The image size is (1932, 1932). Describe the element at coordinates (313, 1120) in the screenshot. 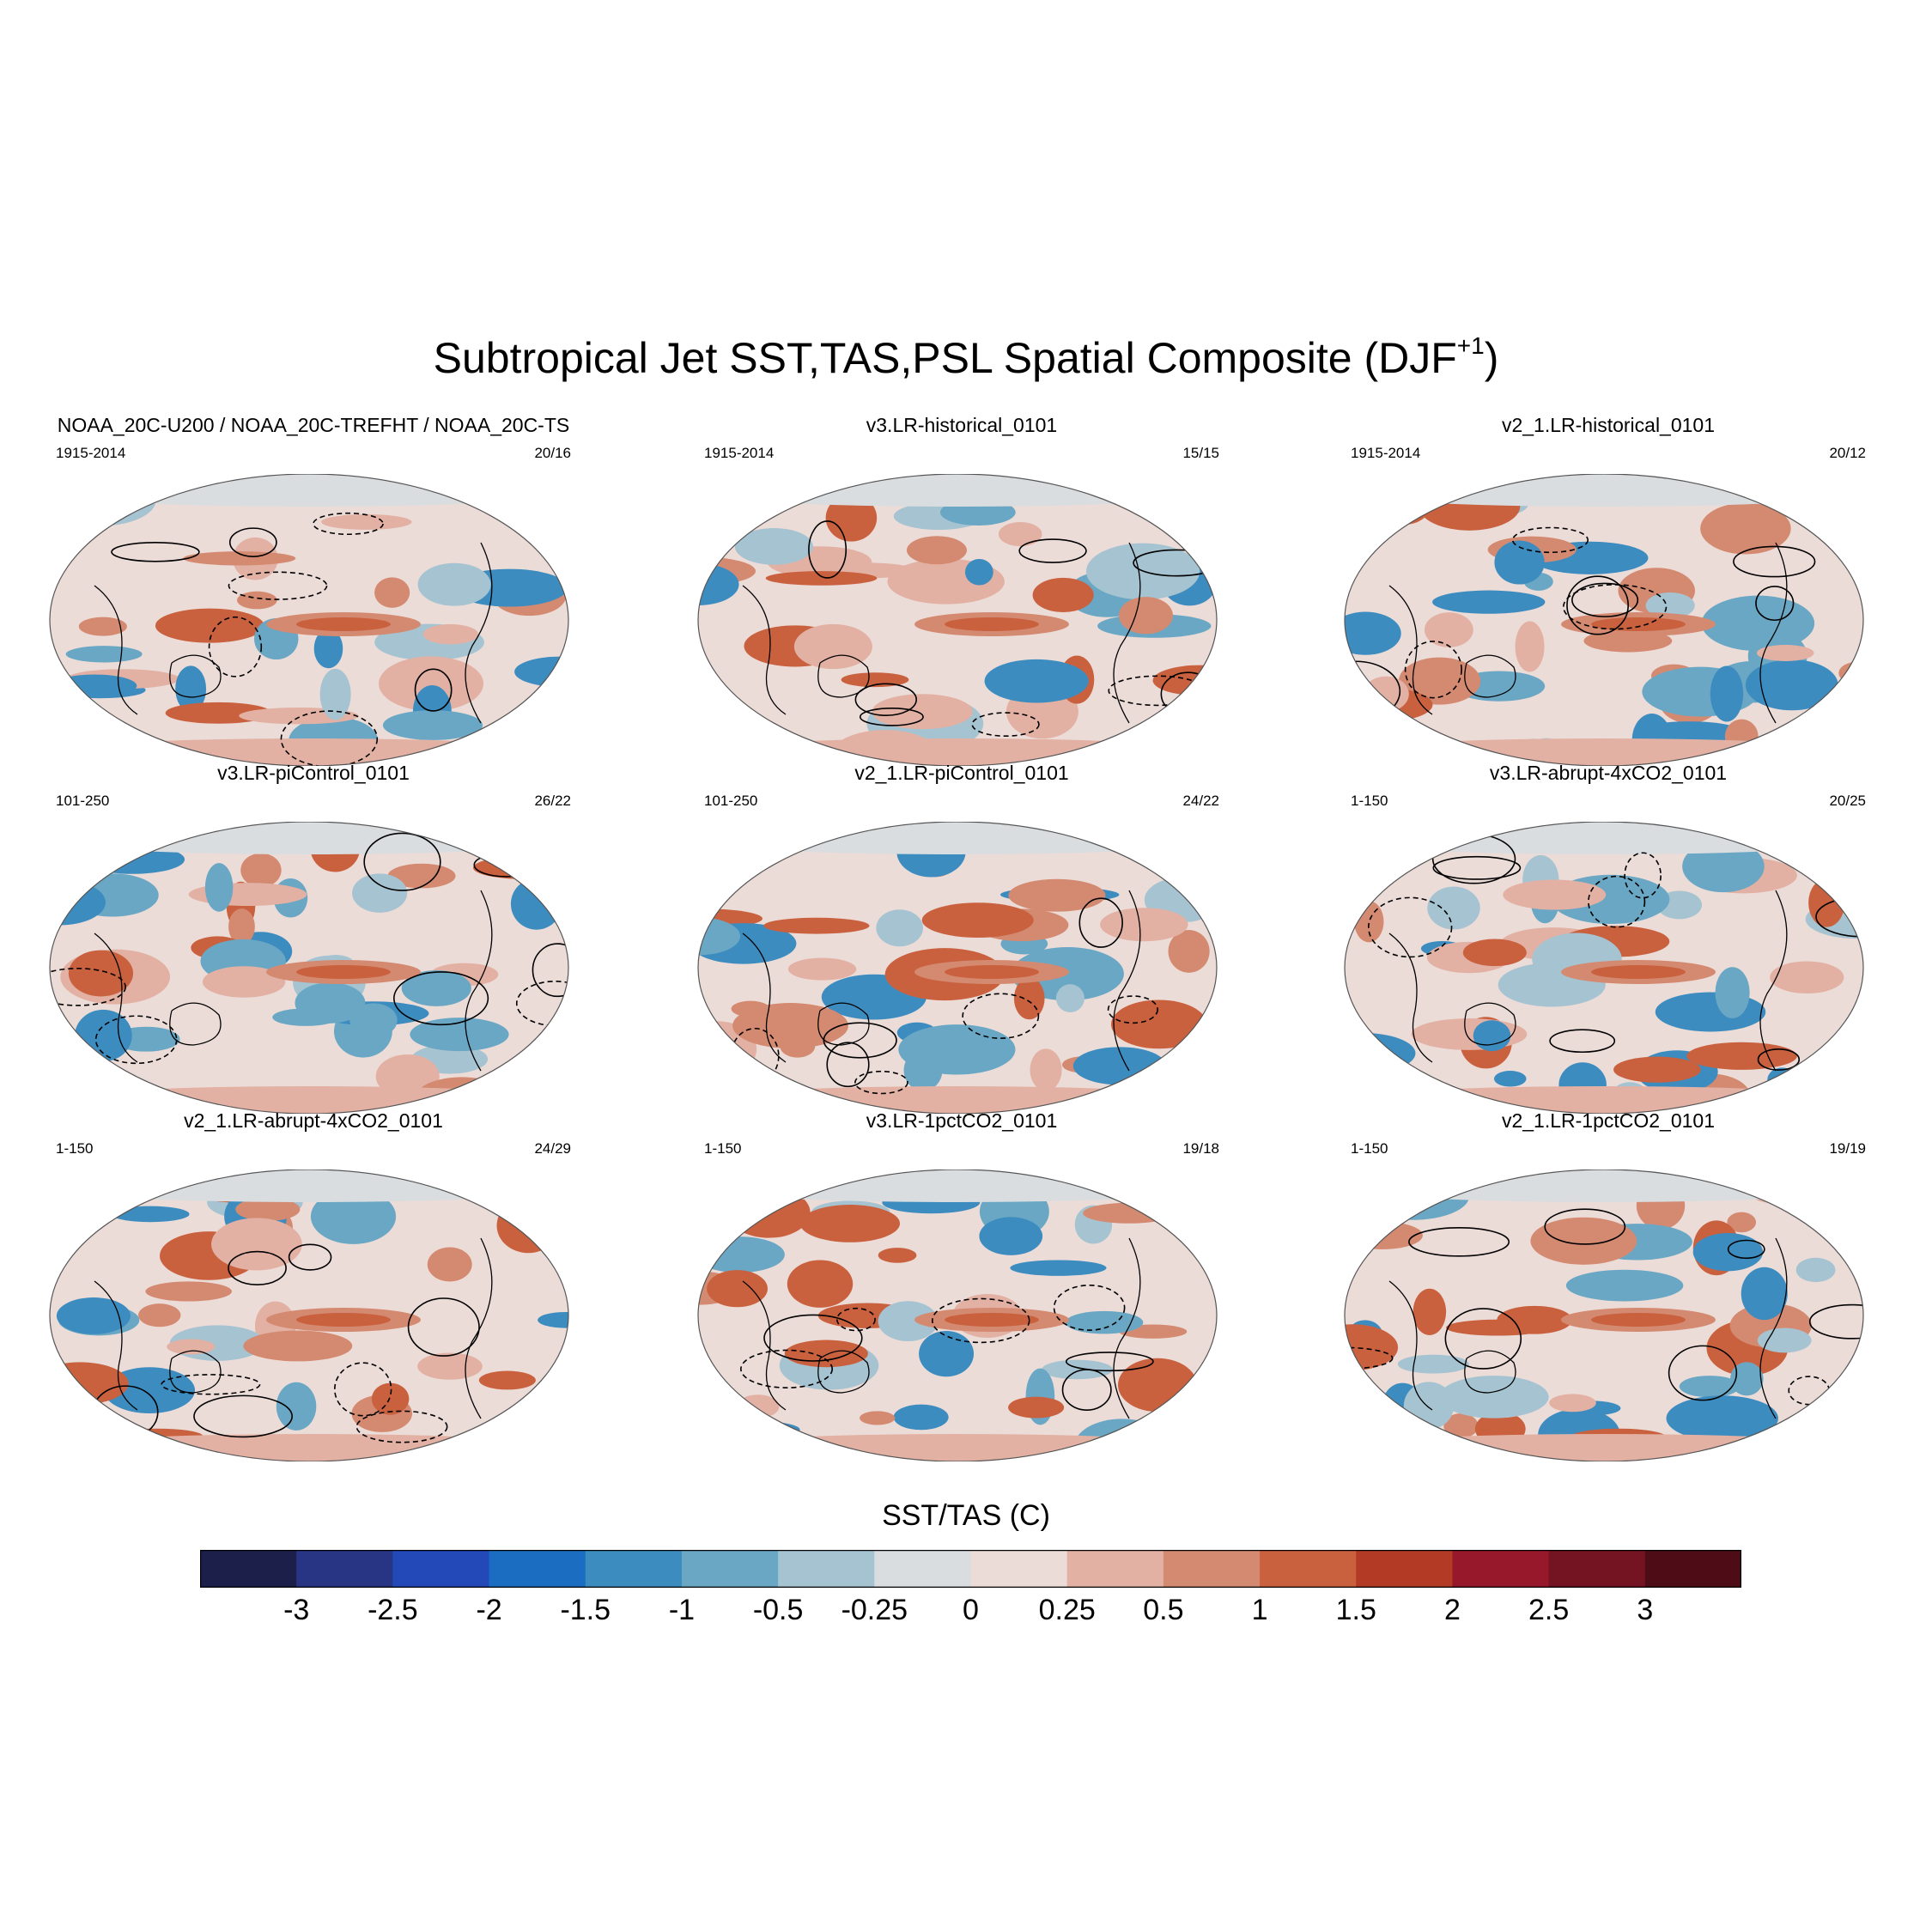

I see `panel-title: v2_1.LR-abrupt-4xCO2_0101` at that location.